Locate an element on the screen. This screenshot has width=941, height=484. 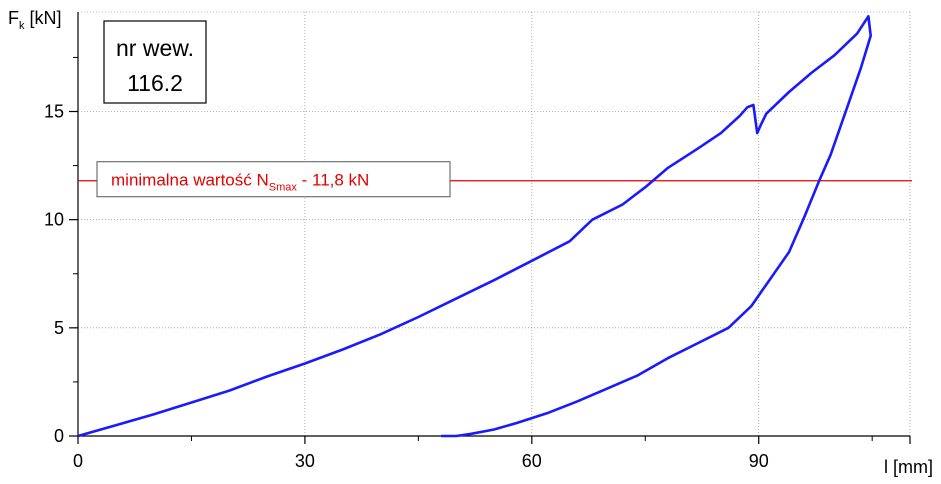
threshold-label: minimalna wartość NSmax - 11,8 kN is located at coordinates (240, 182).